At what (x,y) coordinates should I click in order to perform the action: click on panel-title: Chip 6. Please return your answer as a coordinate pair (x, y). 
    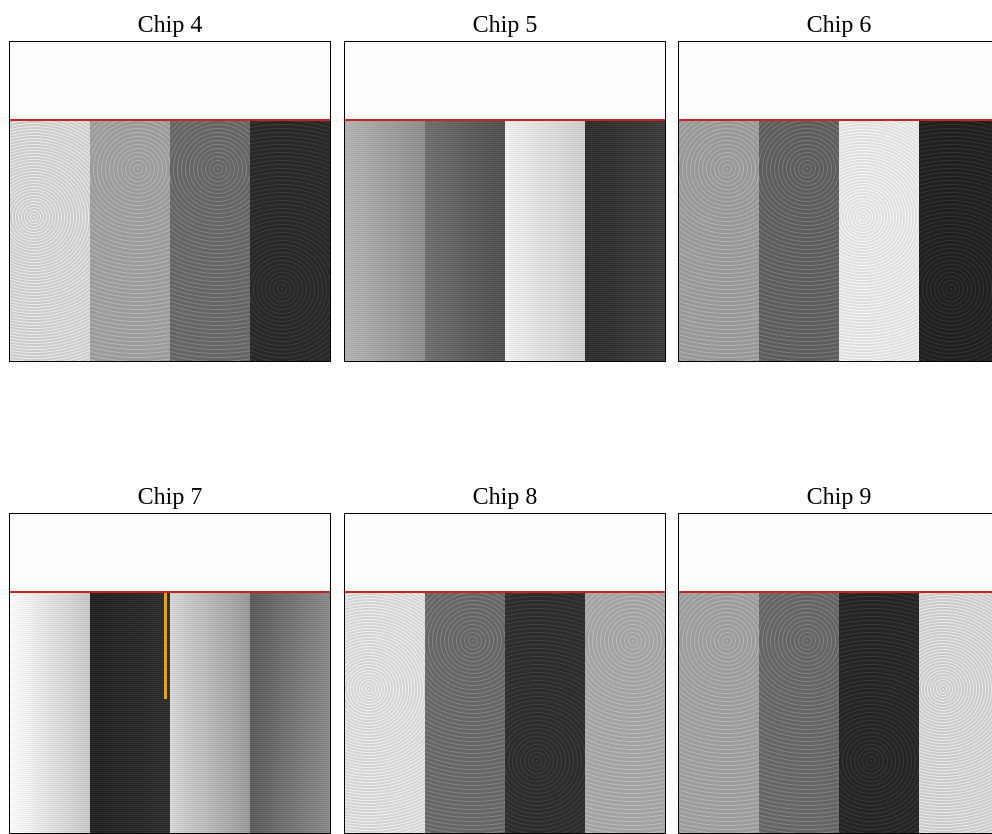
    Looking at the image, I should click on (839, 25).